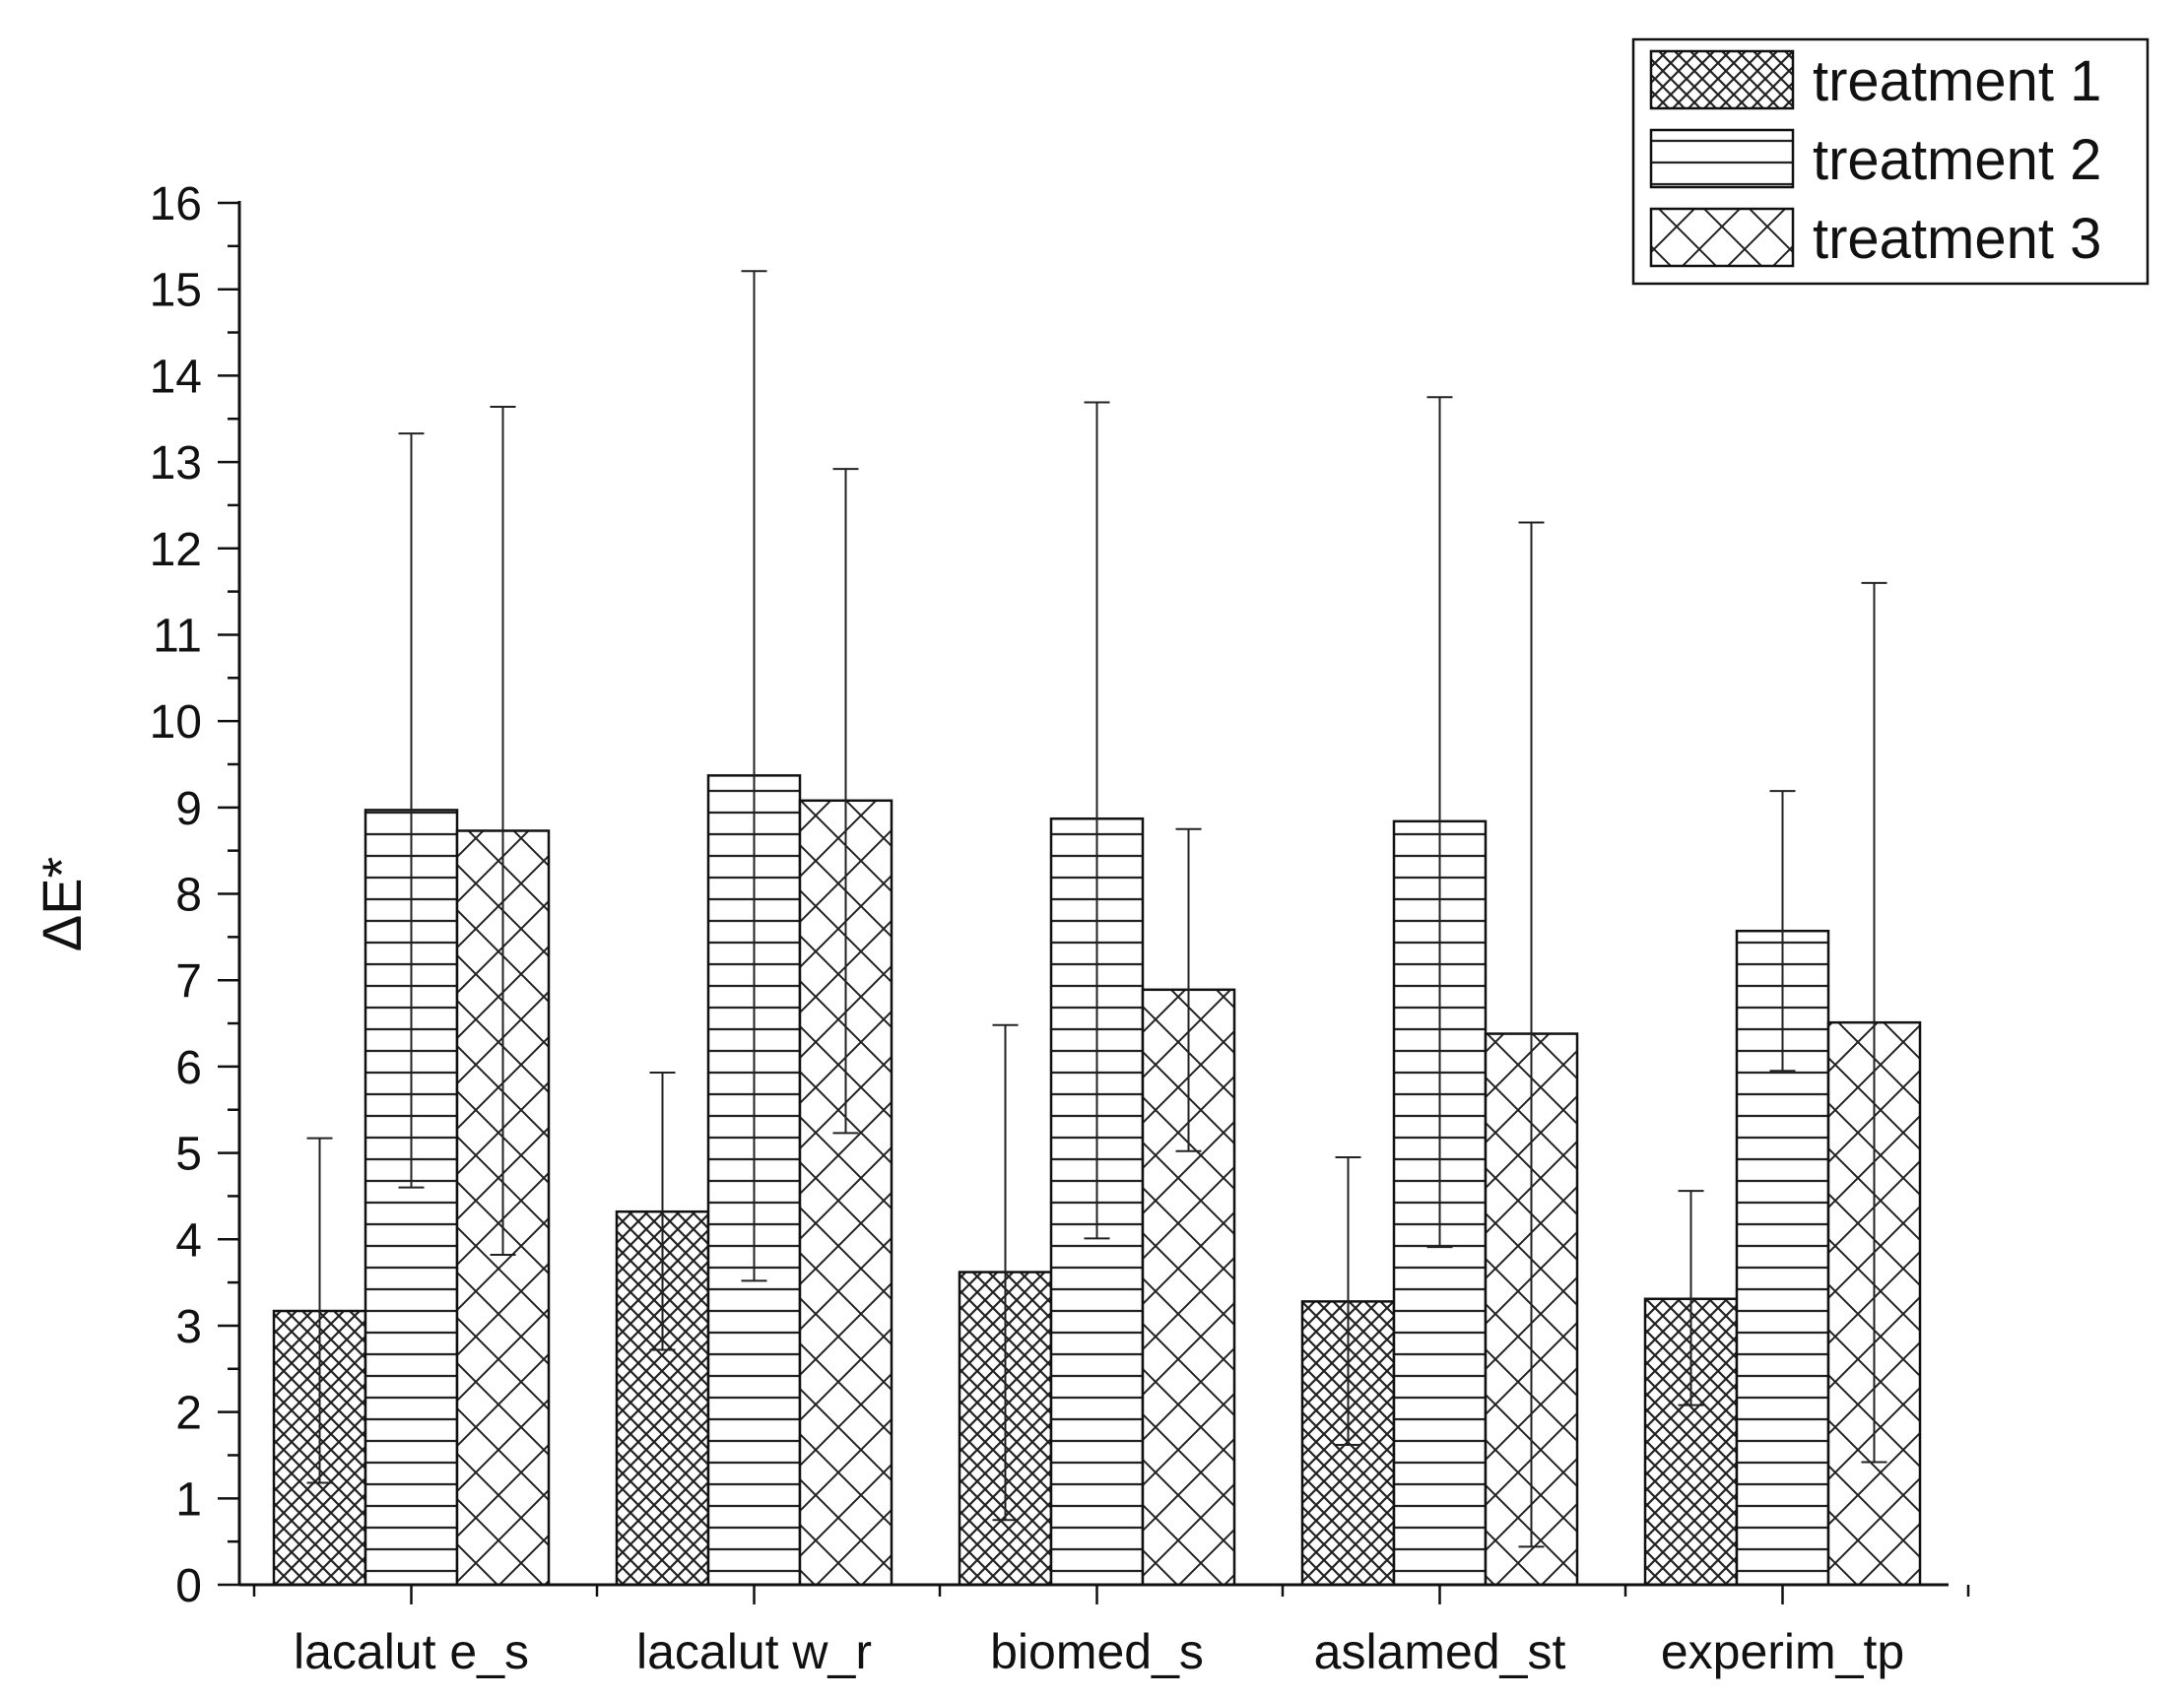  Describe the element at coordinates (188, 1155) in the screenshot. I see `y-tick-label: 5` at that location.